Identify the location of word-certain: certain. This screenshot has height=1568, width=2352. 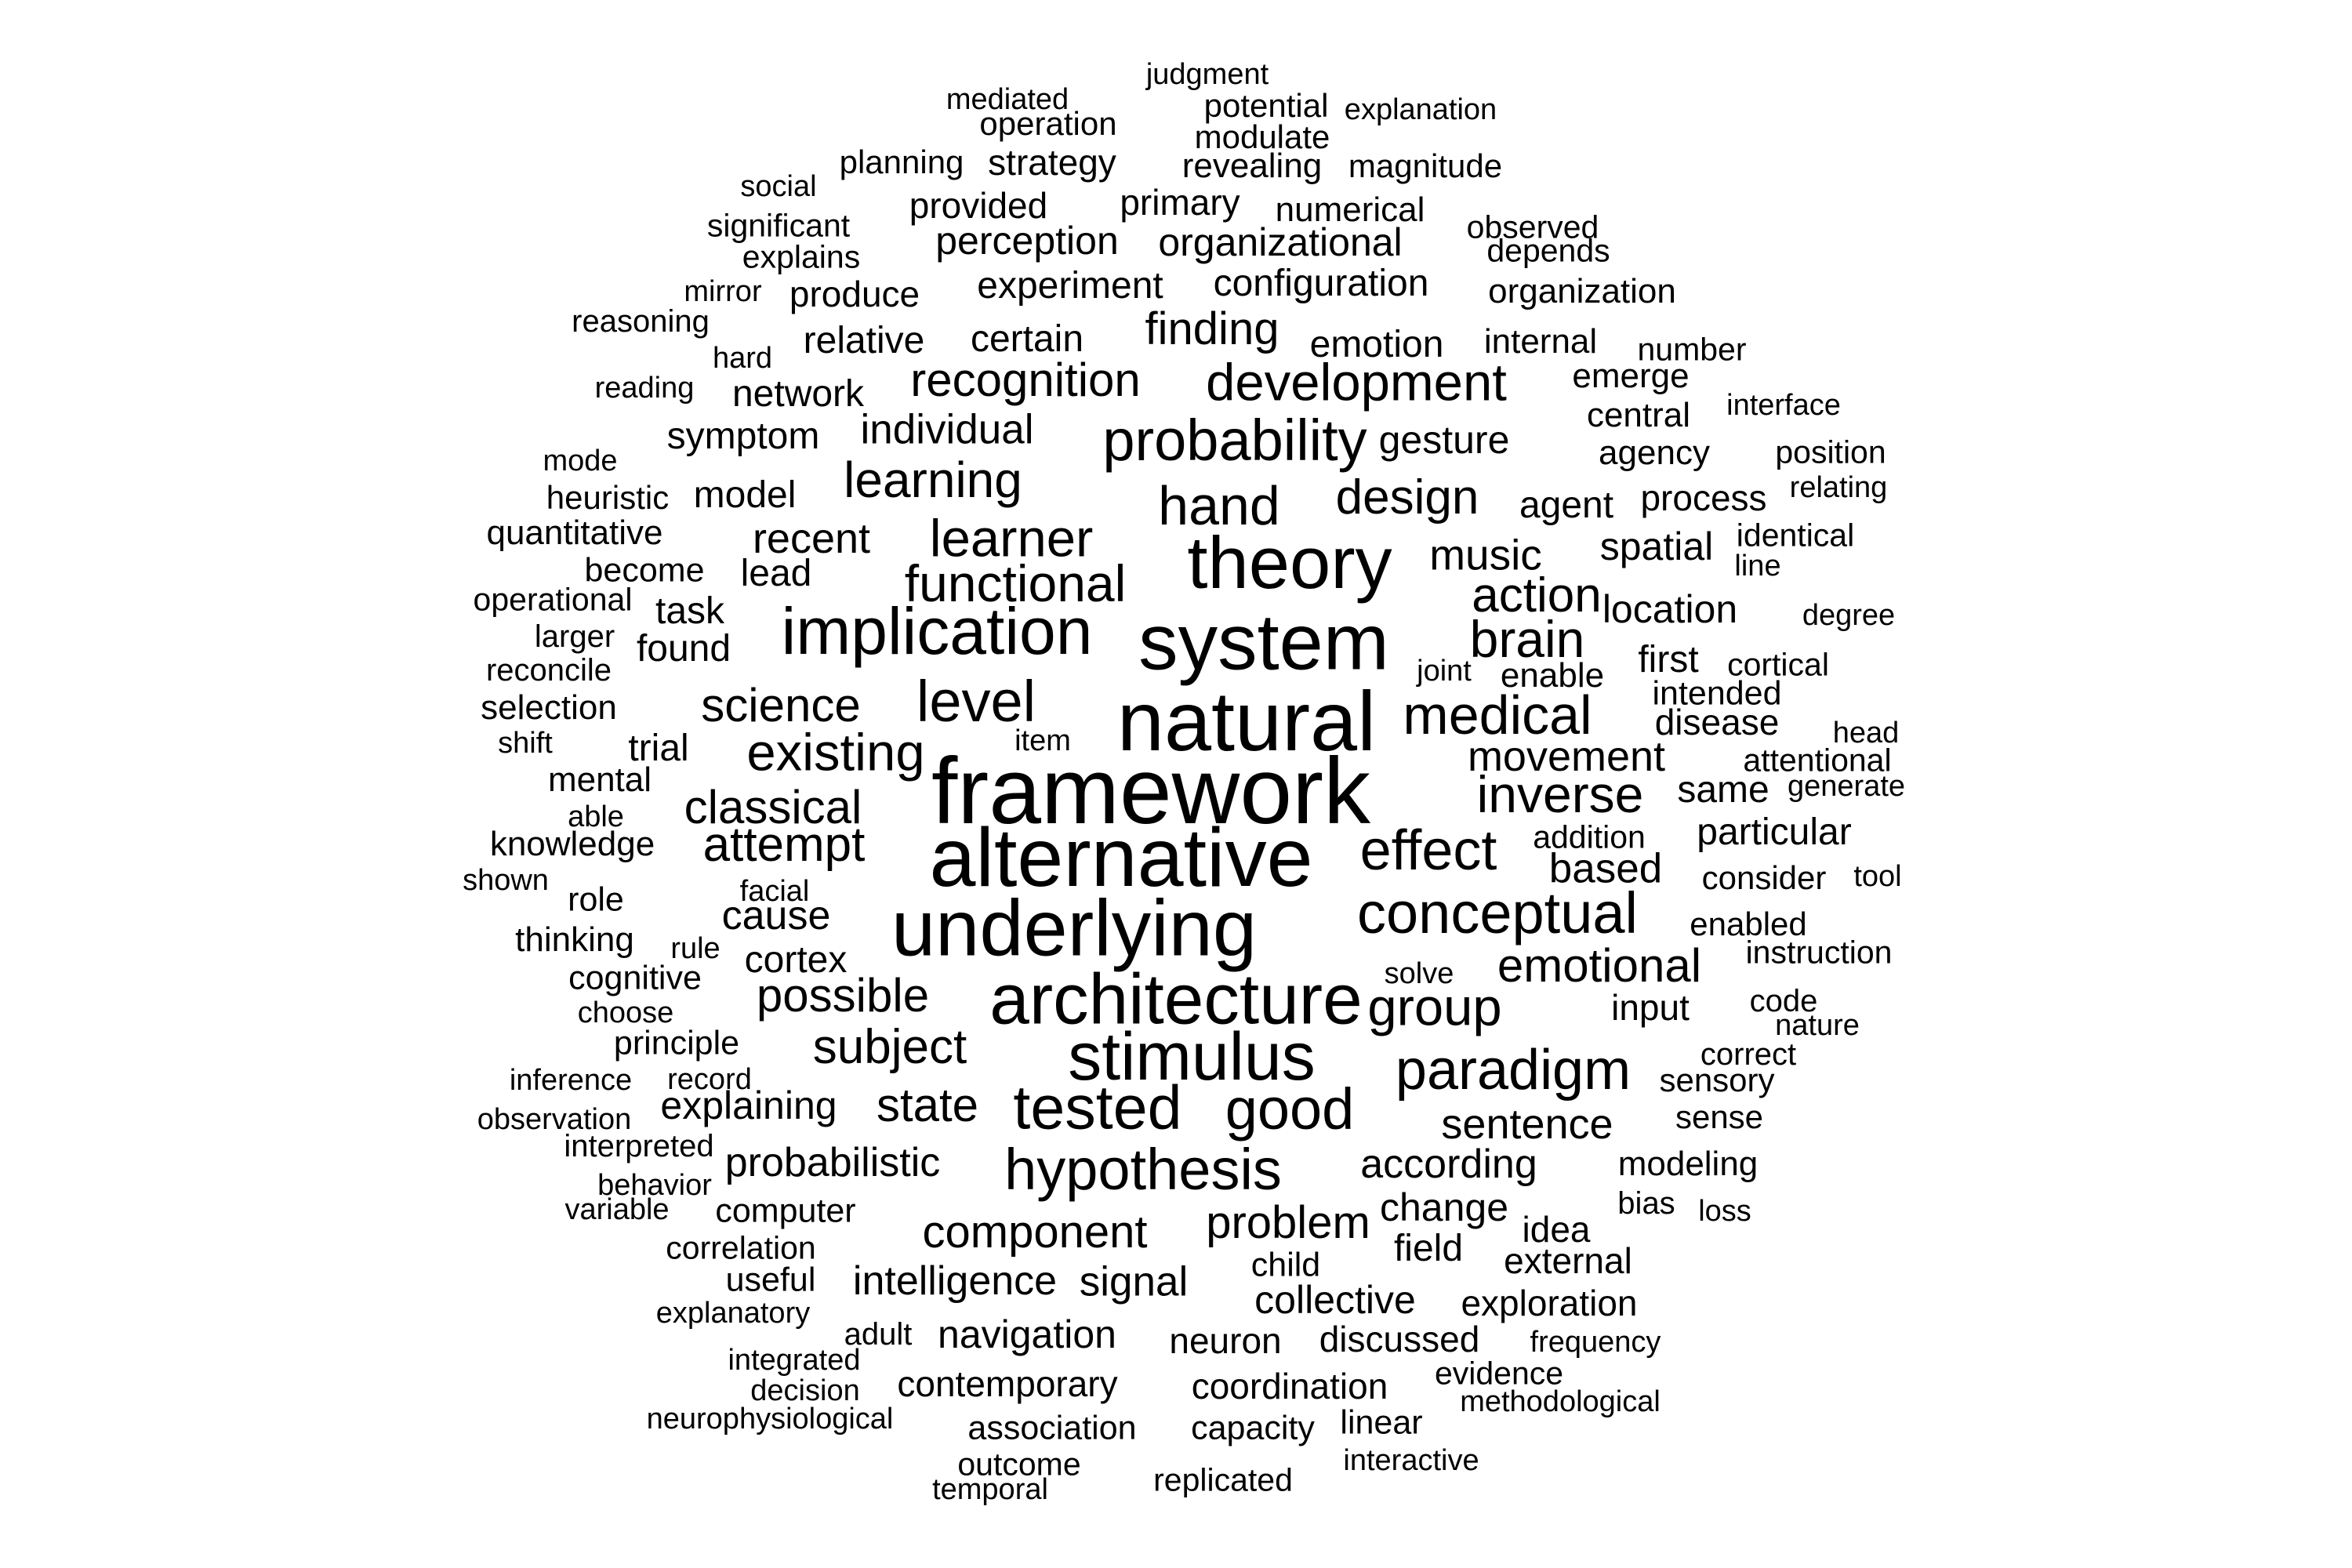
(1027, 339).